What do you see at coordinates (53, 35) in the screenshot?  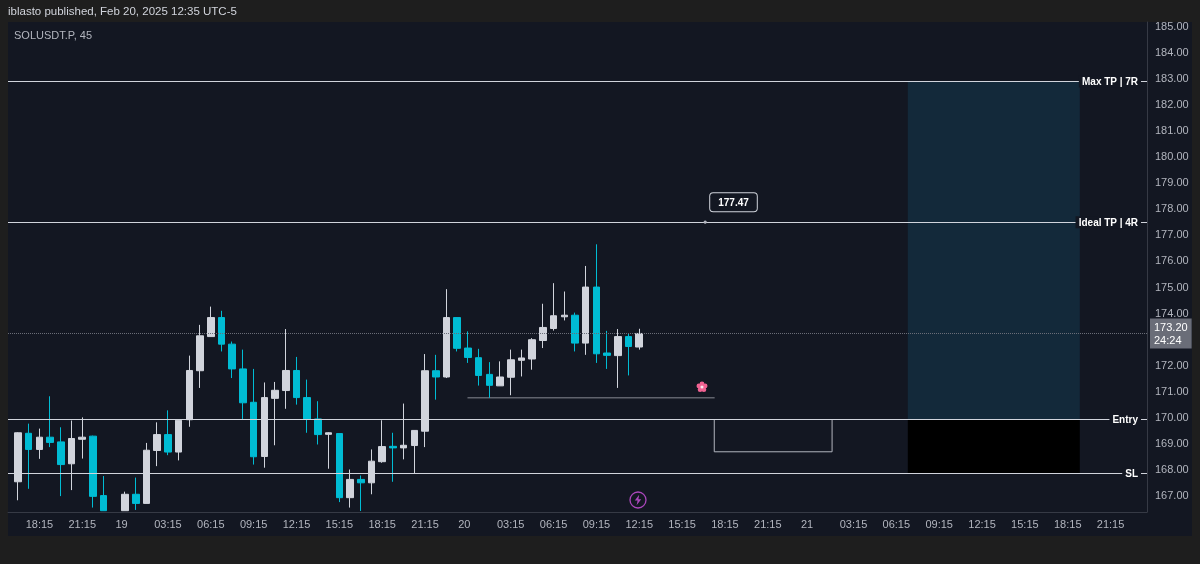 I see `text: SOLUSDT.P, 45` at bounding box center [53, 35].